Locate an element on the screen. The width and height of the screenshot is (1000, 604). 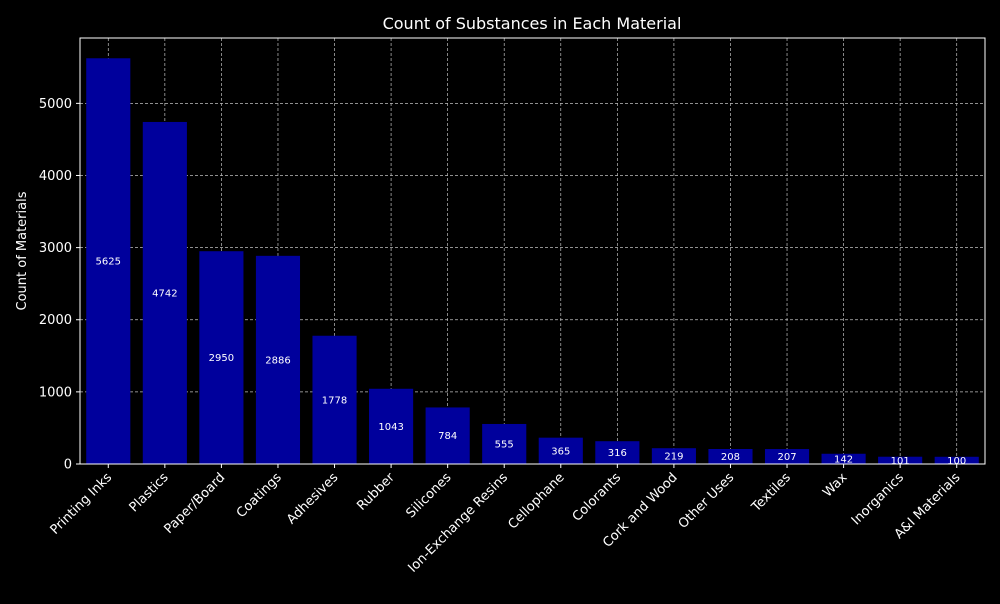
bar-value-label: 142 is located at coordinates (843, 459).